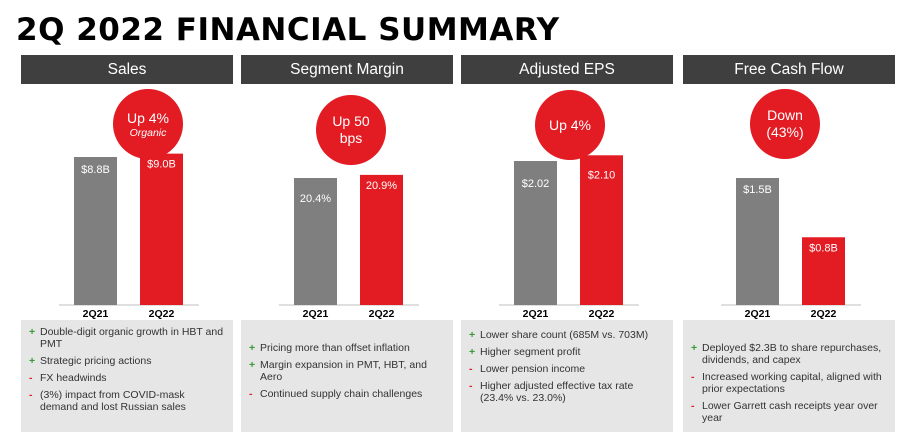 The height and width of the screenshot is (432, 924). I want to click on note-text: Continued supply chain challenges, so click(341, 394).